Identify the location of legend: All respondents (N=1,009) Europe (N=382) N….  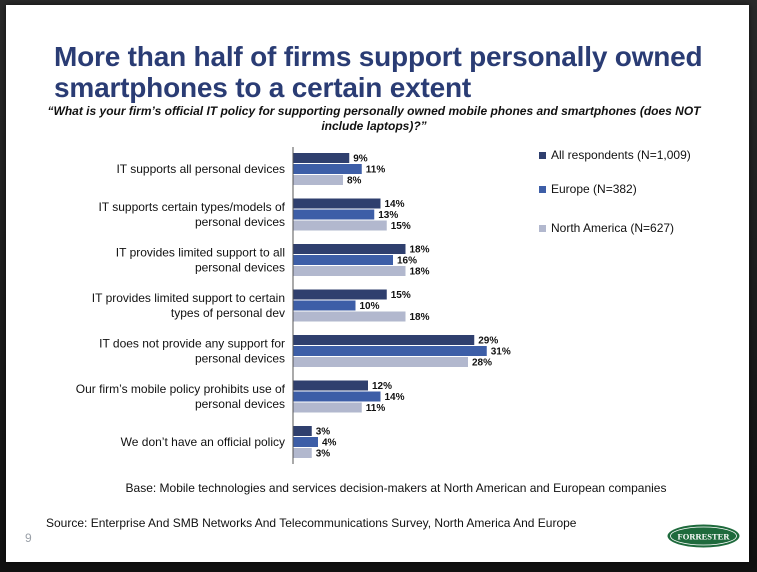
(615, 191).